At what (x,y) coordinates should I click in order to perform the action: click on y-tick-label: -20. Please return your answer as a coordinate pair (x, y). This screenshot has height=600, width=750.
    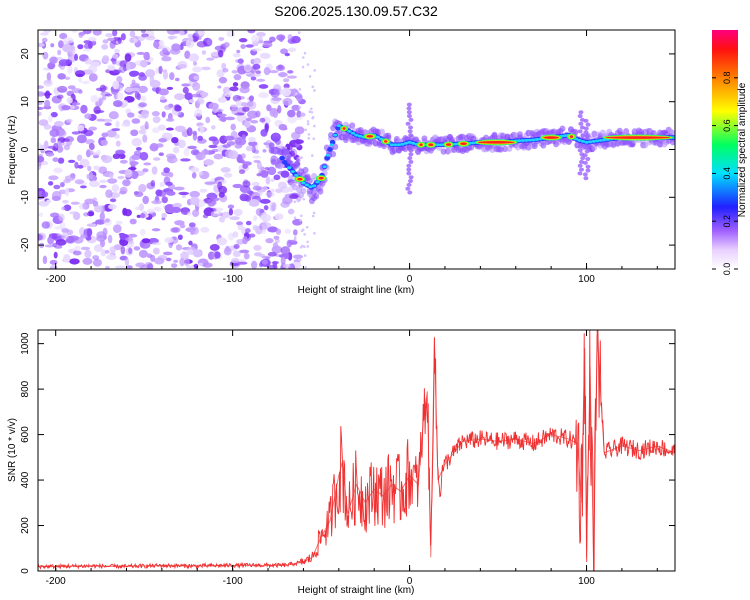
    Looking at the image, I should click on (25, 244).